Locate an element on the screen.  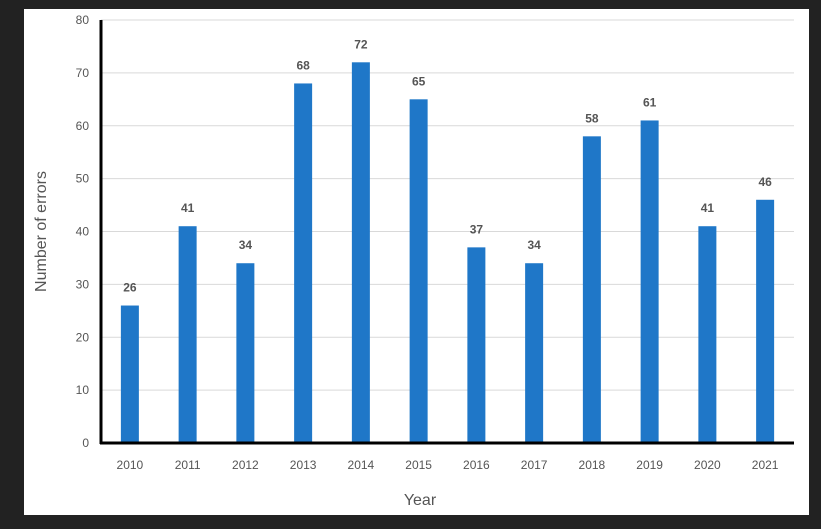
x-tick-label-2010: 2010 is located at coordinates (130, 465).